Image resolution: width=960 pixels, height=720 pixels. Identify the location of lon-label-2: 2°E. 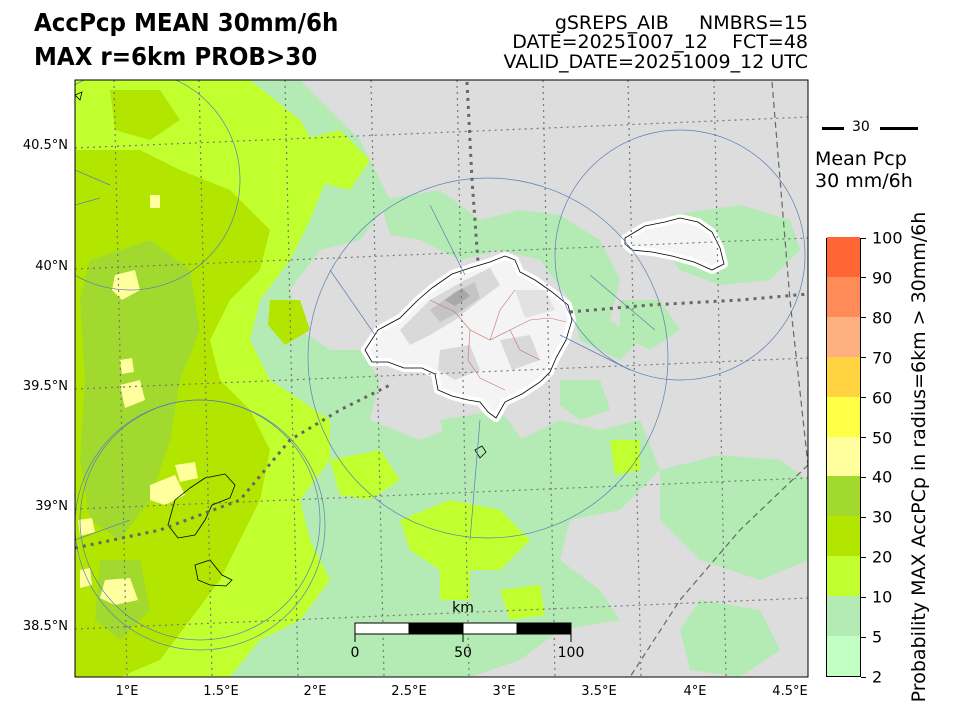
(315, 691).